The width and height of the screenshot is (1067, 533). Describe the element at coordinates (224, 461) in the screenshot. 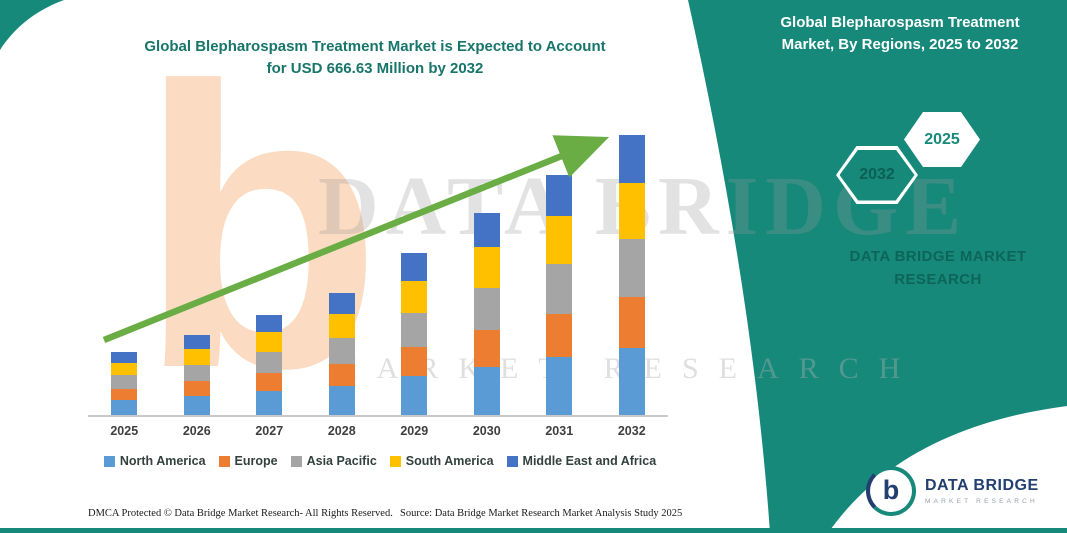

I see `legend-swatch-europe` at that location.